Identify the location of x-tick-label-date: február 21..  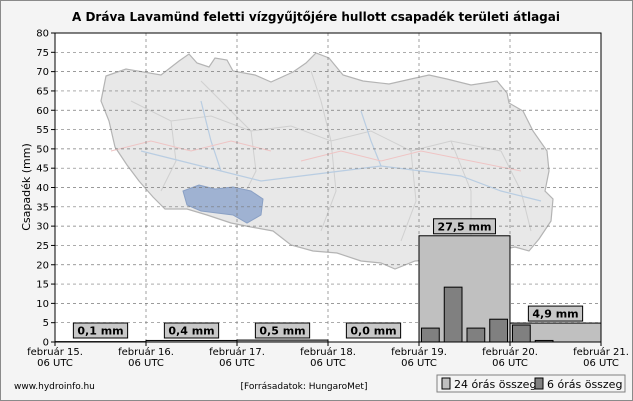
(601, 352).